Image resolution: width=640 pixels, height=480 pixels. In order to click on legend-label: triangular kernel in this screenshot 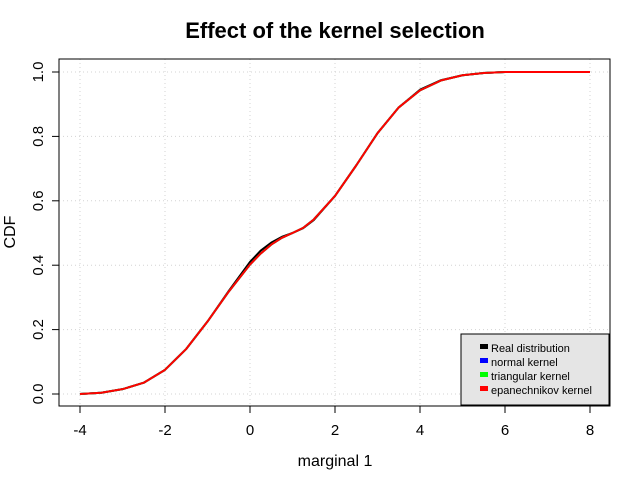, I will do `click(530, 377)`.